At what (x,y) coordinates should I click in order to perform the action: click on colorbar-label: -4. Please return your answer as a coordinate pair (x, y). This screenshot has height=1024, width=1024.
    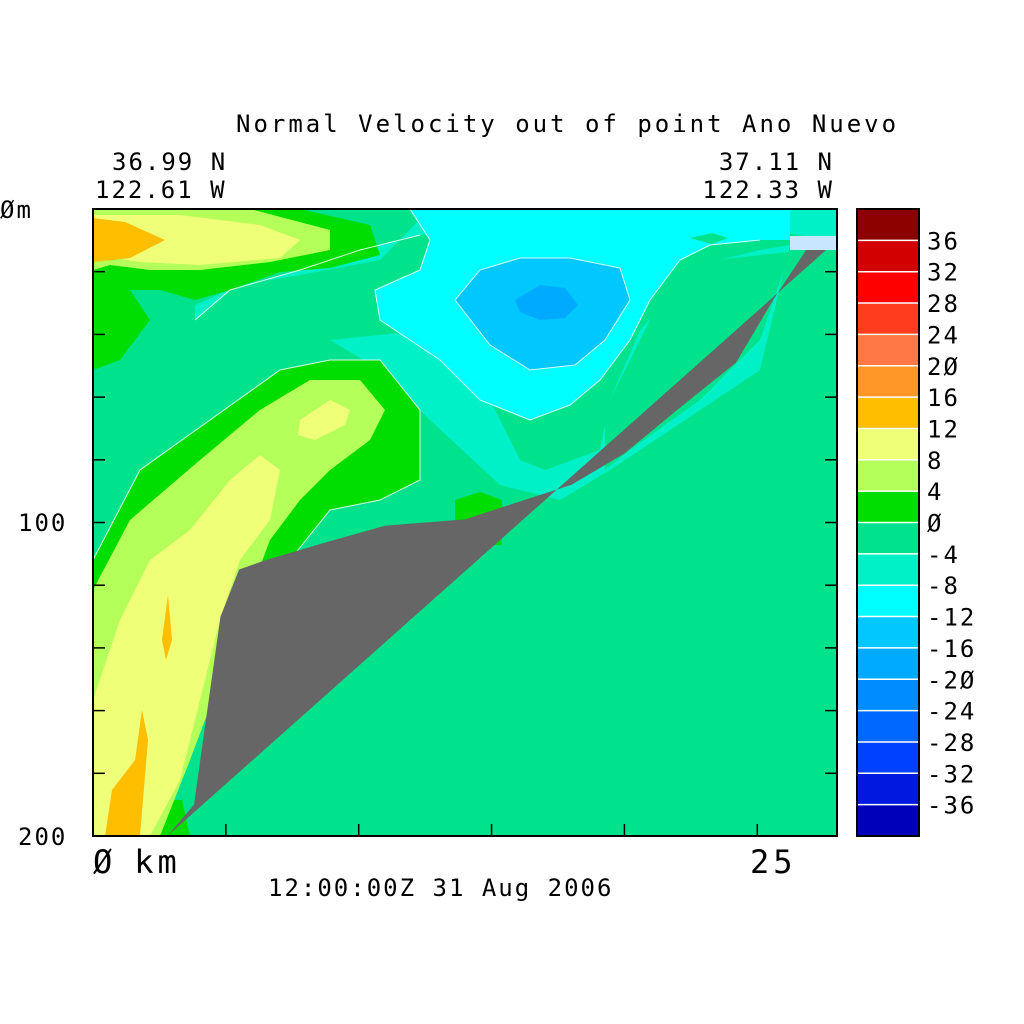
    Looking at the image, I should click on (943, 555).